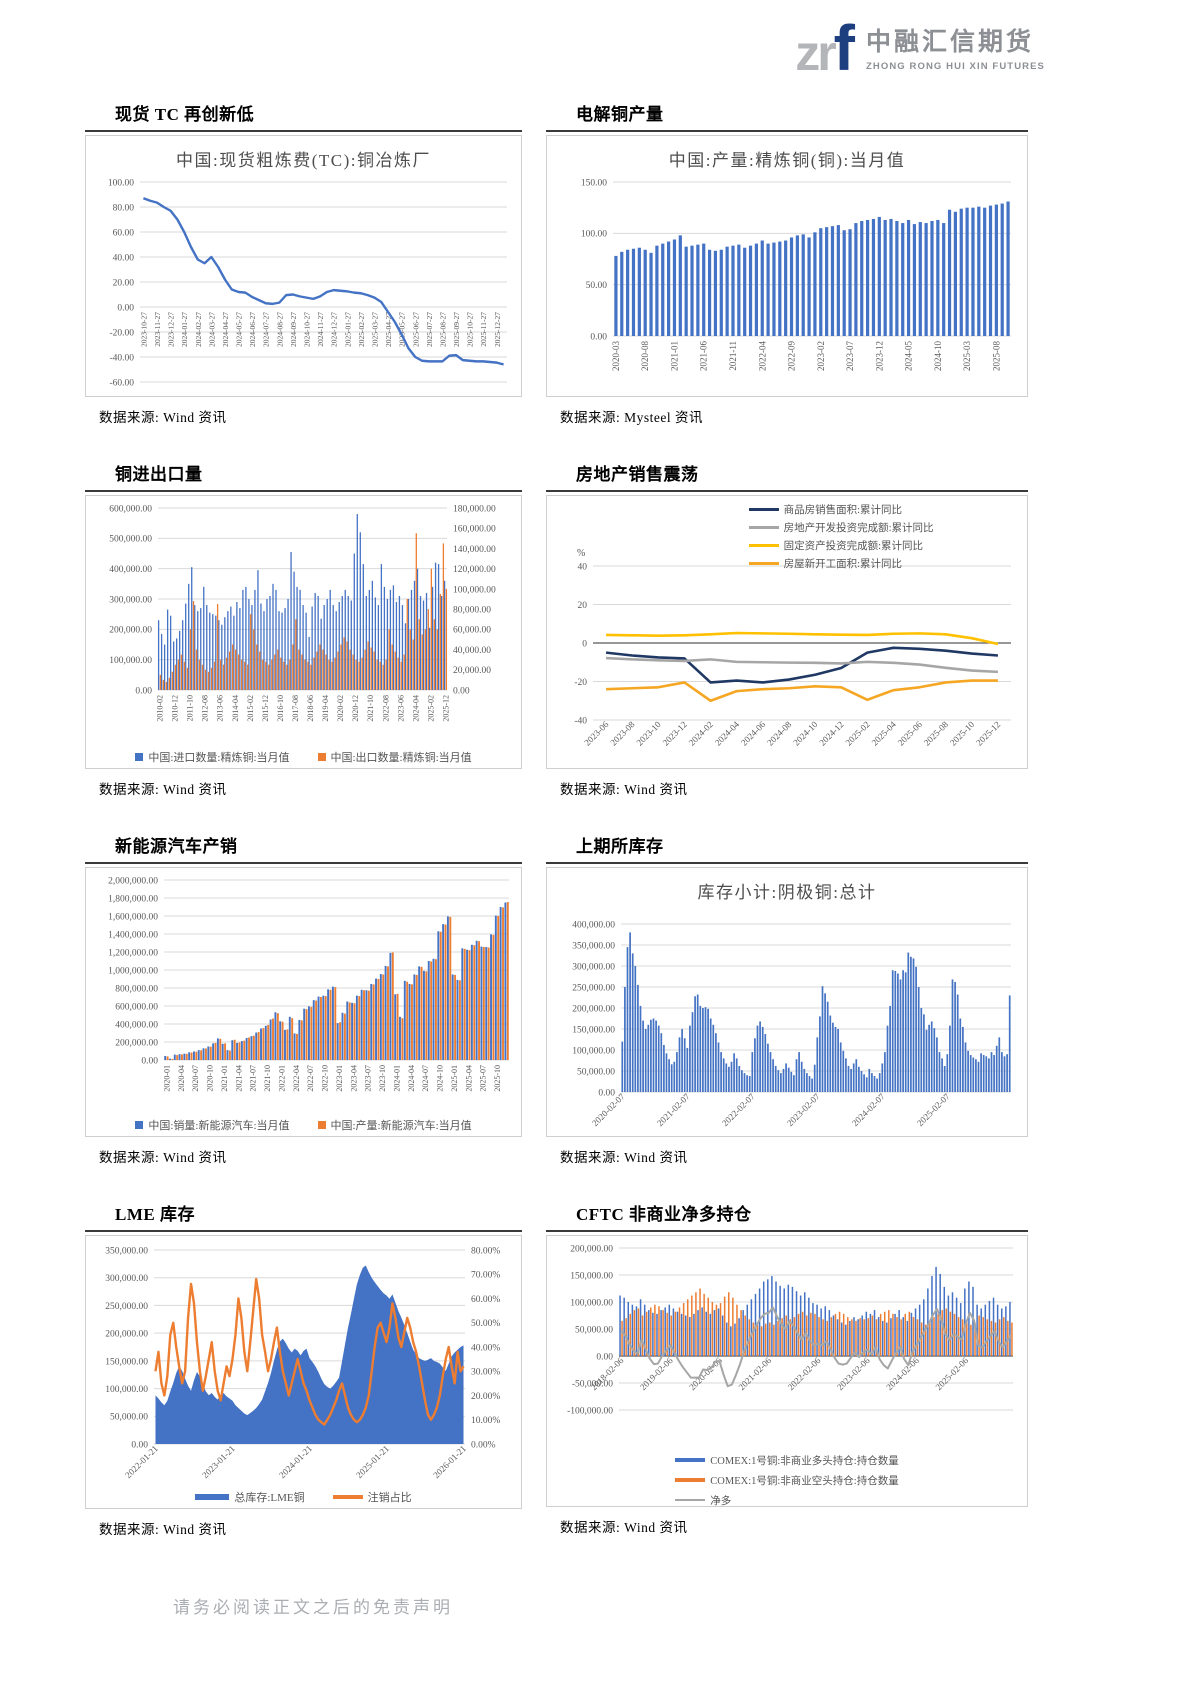 This screenshot has height=1683, width=1190. I want to click on svg-text: 2024-07, so click(425, 1078).